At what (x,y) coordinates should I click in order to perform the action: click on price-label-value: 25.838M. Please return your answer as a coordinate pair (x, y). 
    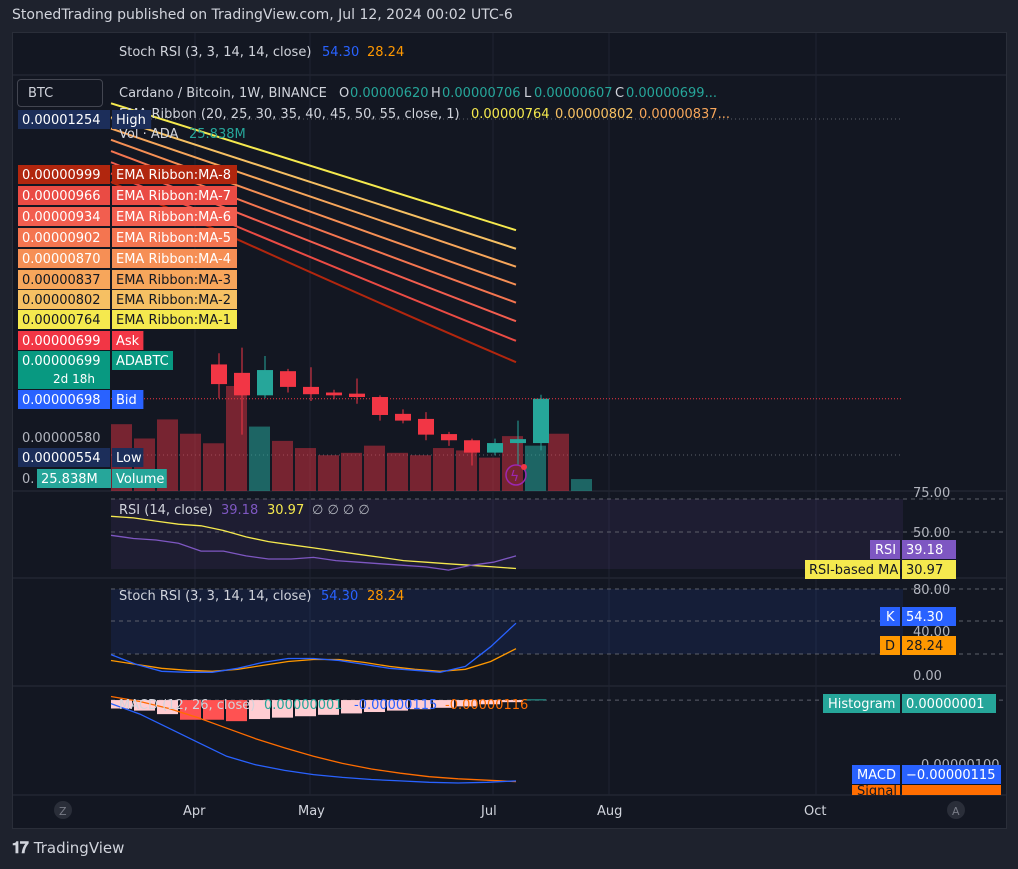
    Looking at the image, I should click on (69, 479).